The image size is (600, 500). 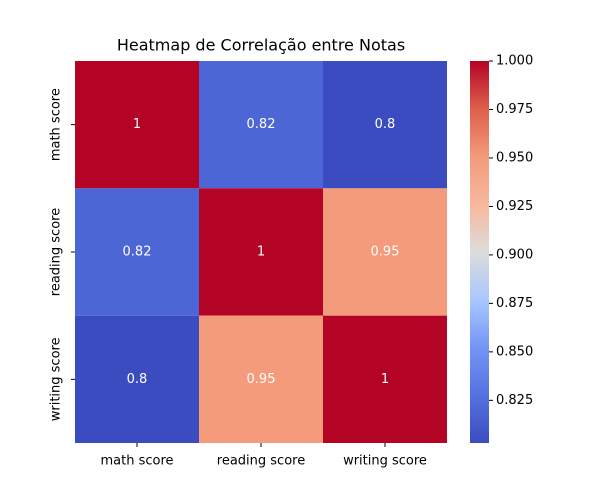 What do you see at coordinates (514, 400) in the screenshot?
I see `colorbar-tick-label: 0.825` at bounding box center [514, 400].